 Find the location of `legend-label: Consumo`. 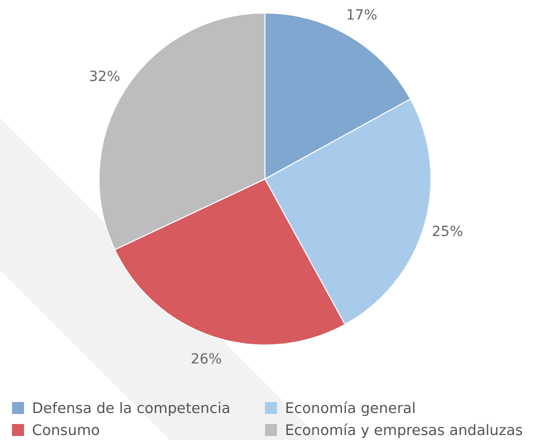

legend-label: Consumo is located at coordinates (66, 431).